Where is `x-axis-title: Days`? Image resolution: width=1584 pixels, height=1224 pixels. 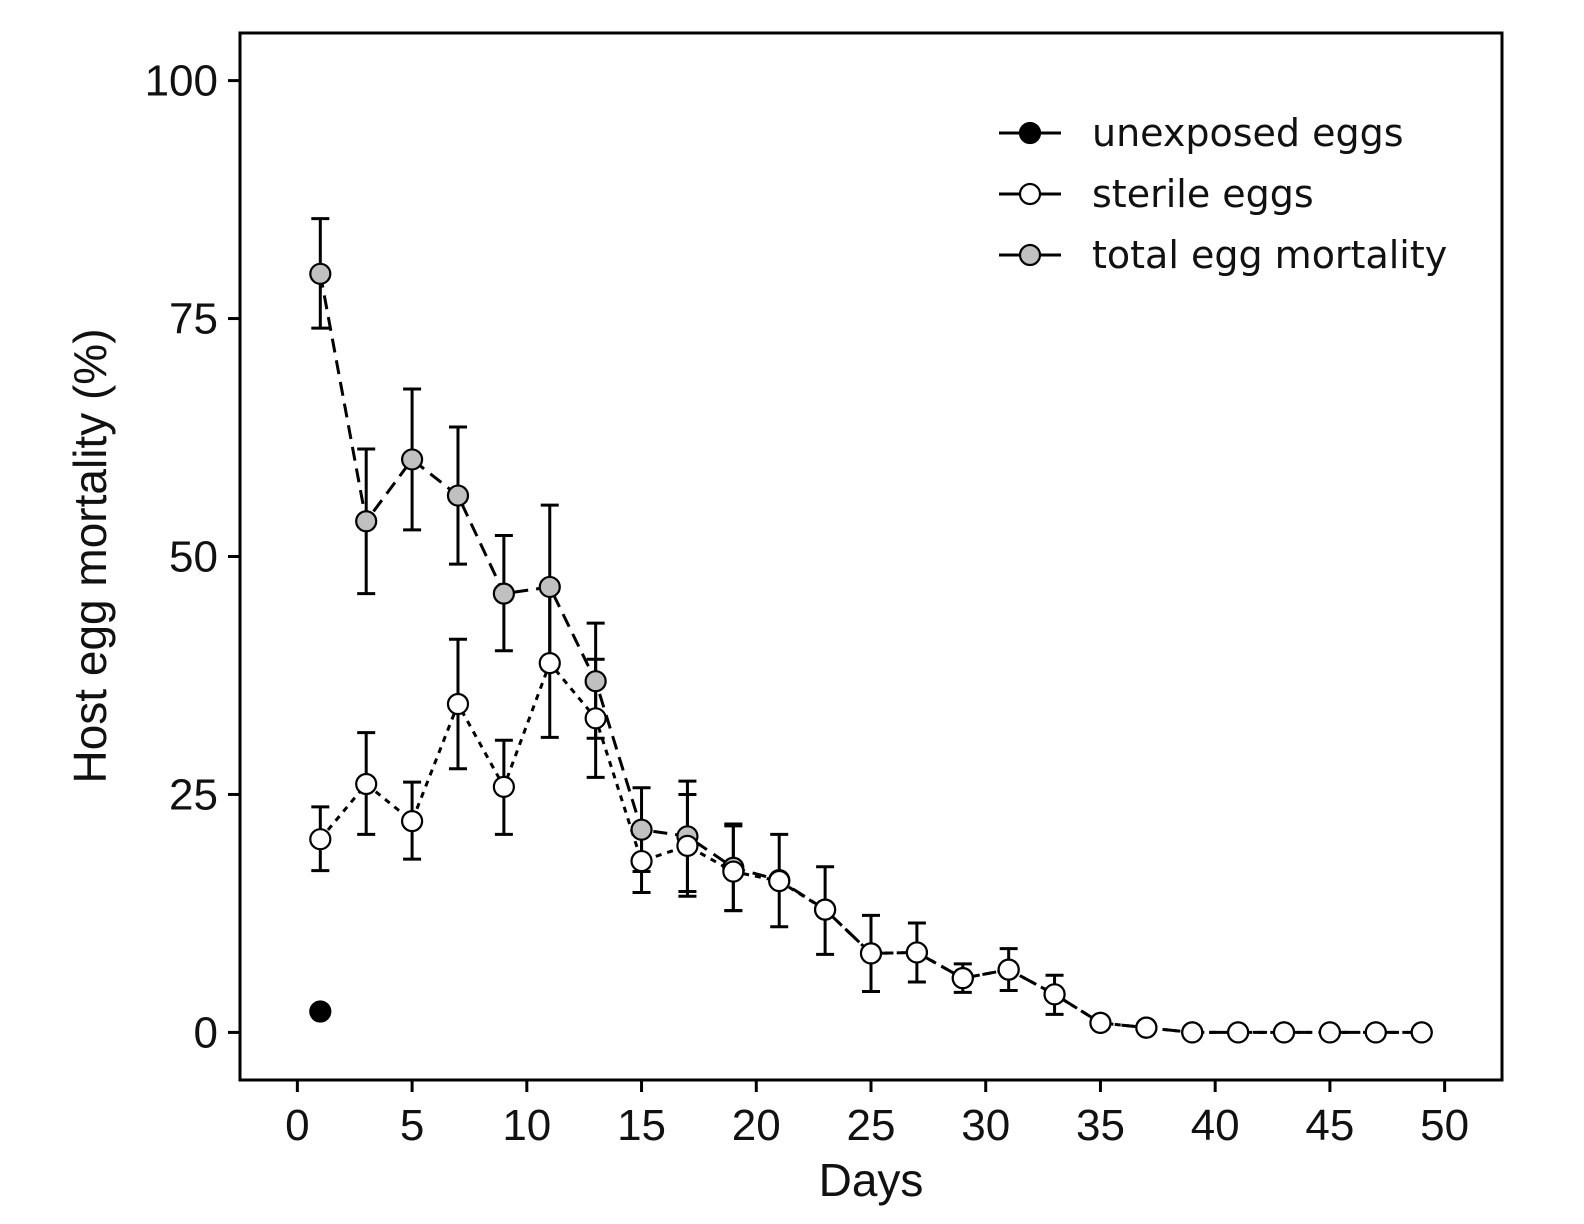 x-axis-title: Days is located at coordinates (871, 1180).